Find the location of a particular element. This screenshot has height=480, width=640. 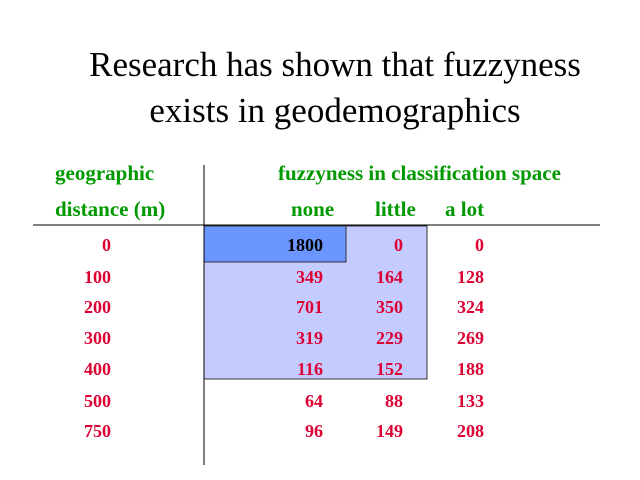

value-cell: 349 is located at coordinates (309, 277).